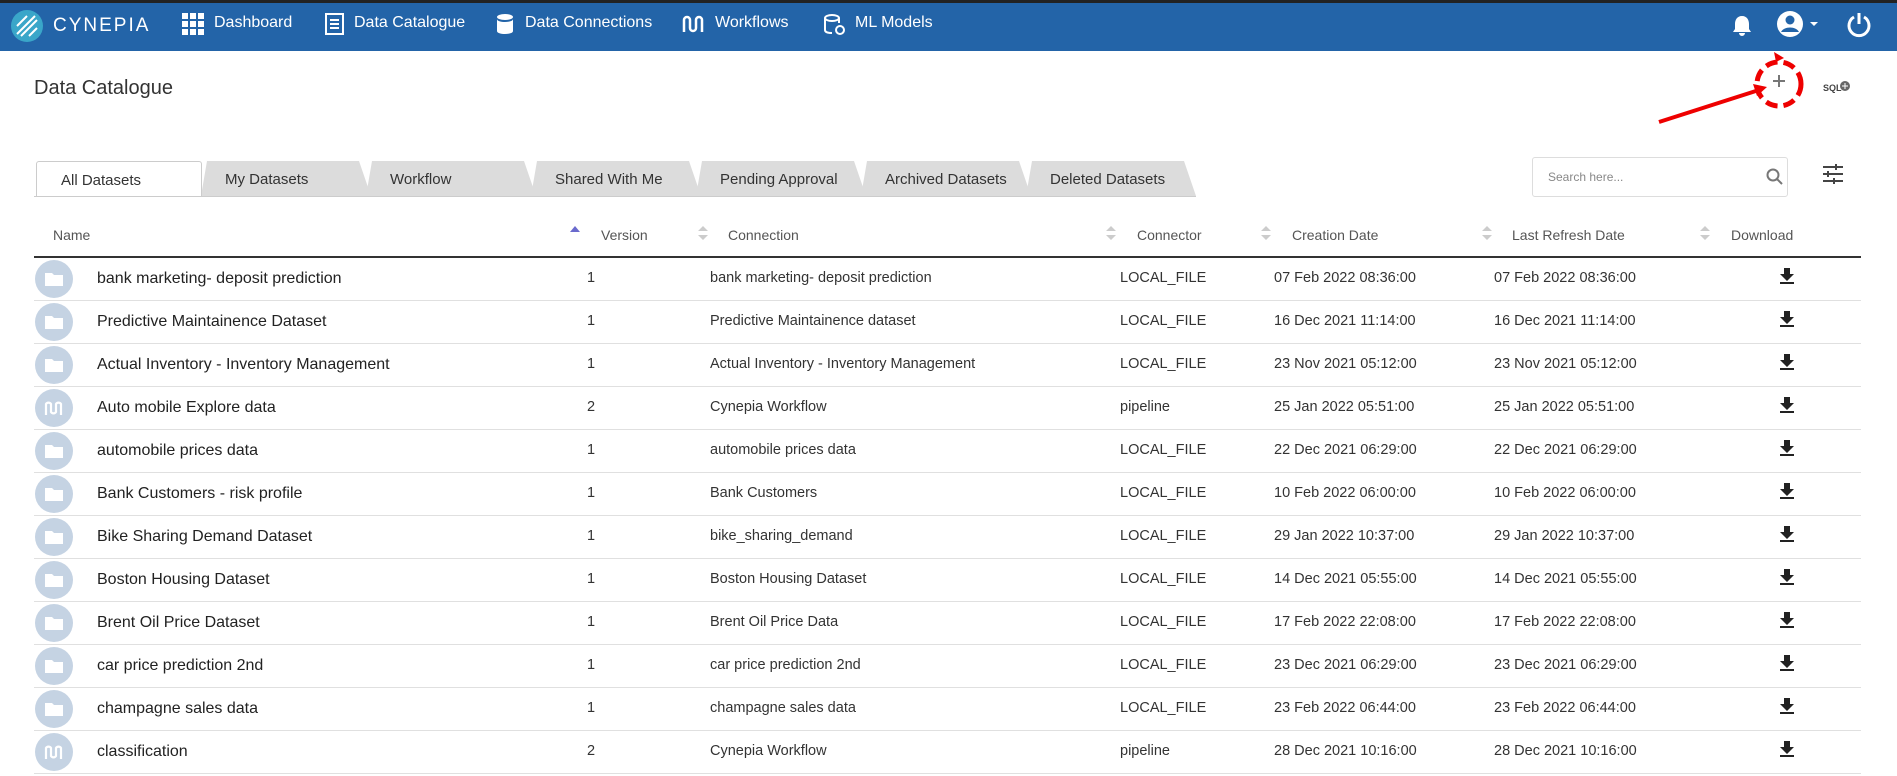  What do you see at coordinates (1859, 25) in the screenshot?
I see `power-icon` at bounding box center [1859, 25].